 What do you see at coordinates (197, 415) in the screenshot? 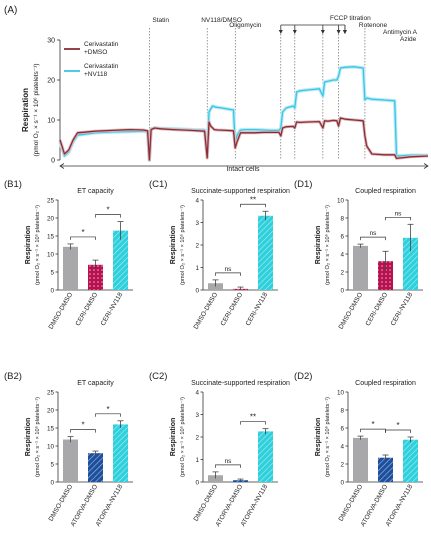
I see `y-tick-label: 3` at bounding box center [197, 415].